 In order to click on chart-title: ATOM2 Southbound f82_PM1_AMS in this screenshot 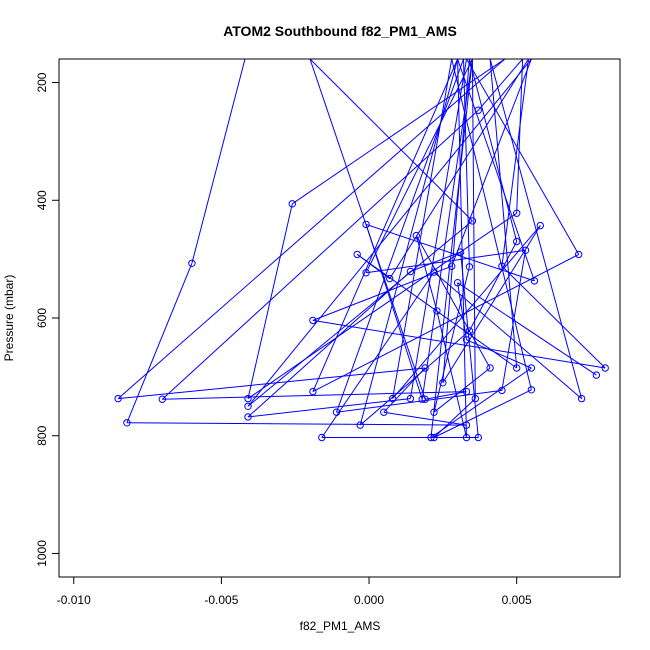, I will do `click(340, 31)`.